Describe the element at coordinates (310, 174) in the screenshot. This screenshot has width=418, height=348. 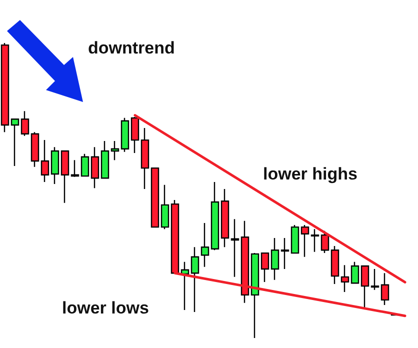
I see `annotation: lower highs` at that location.